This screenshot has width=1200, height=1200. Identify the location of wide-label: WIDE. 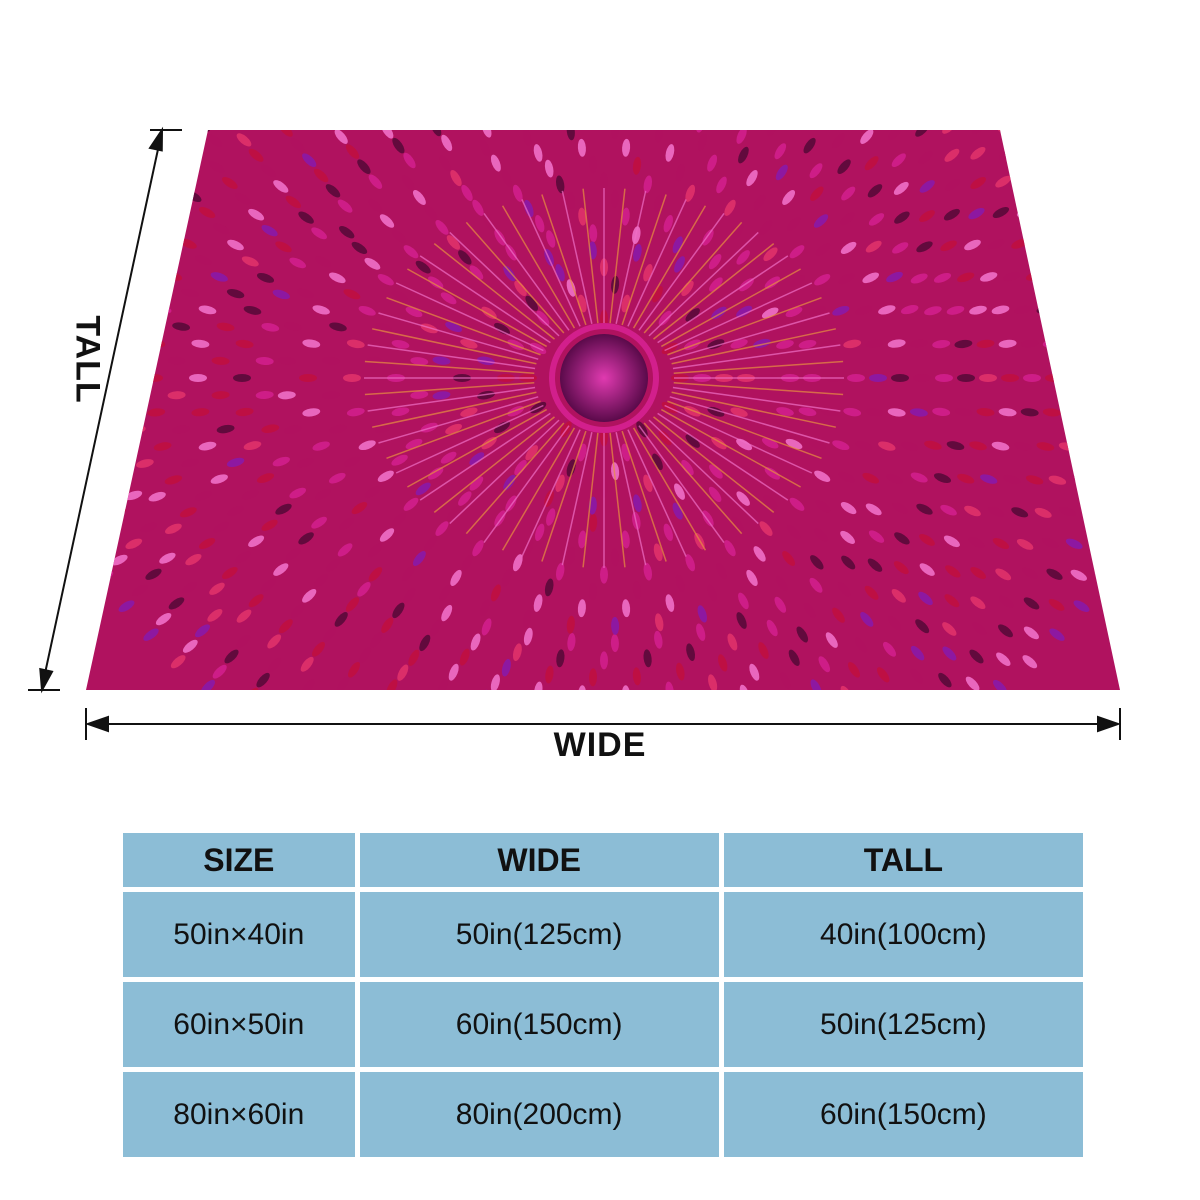
(600, 745).